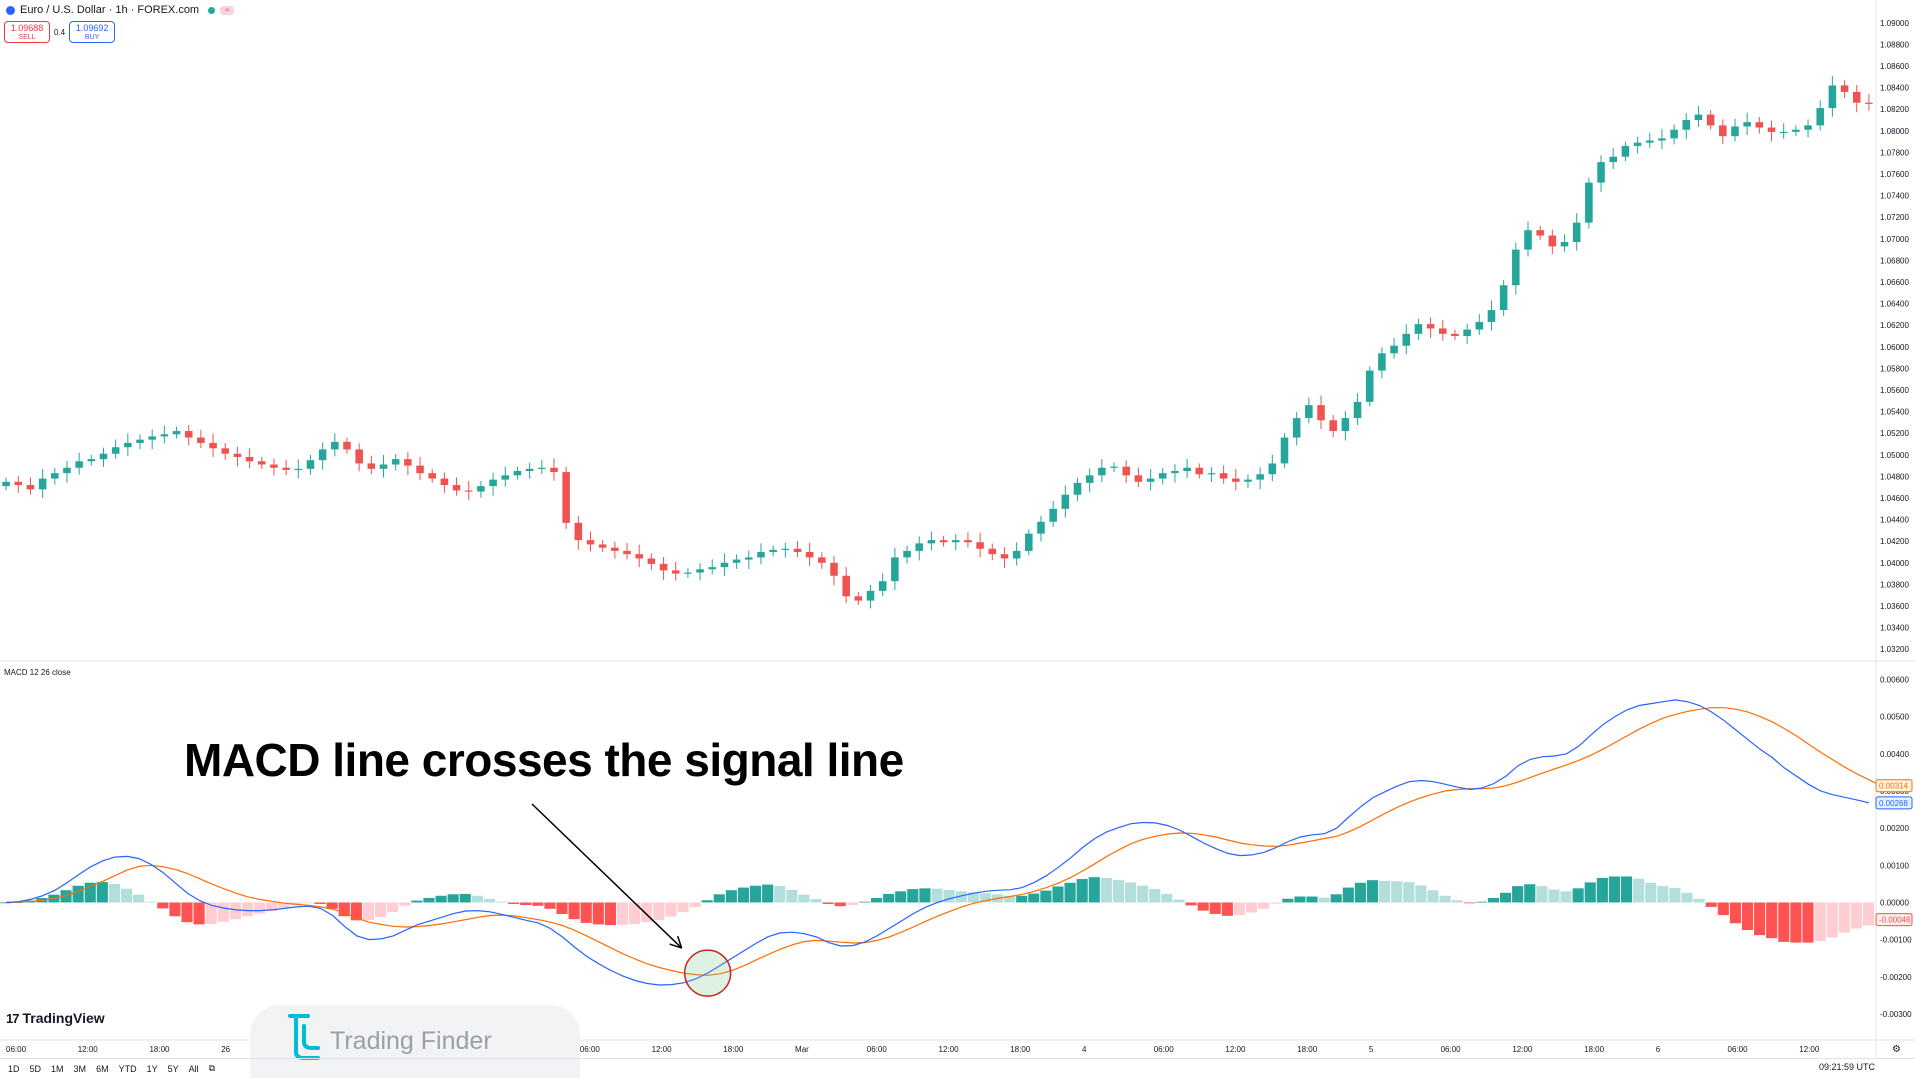 The height and width of the screenshot is (1078, 1915). I want to click on range-5y: 5Y, so click(173, 1068).